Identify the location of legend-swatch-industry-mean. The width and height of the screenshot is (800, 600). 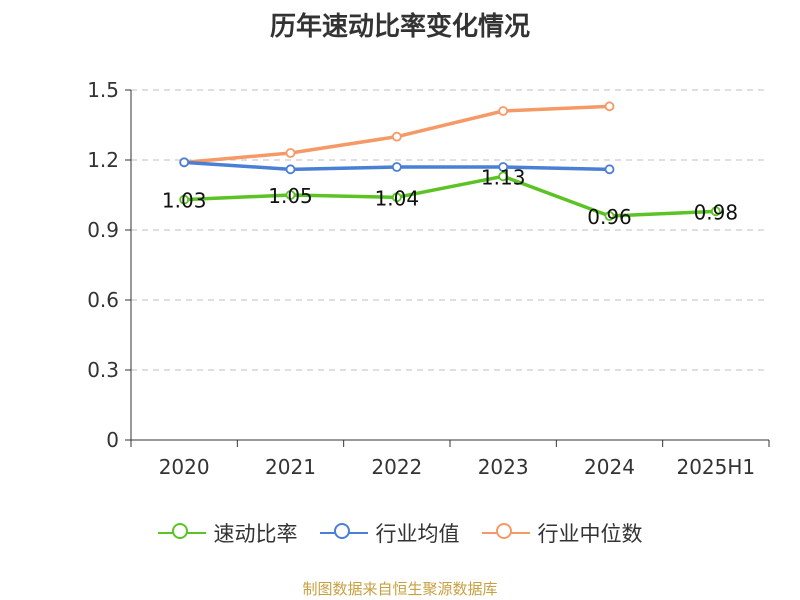
(343, 533).